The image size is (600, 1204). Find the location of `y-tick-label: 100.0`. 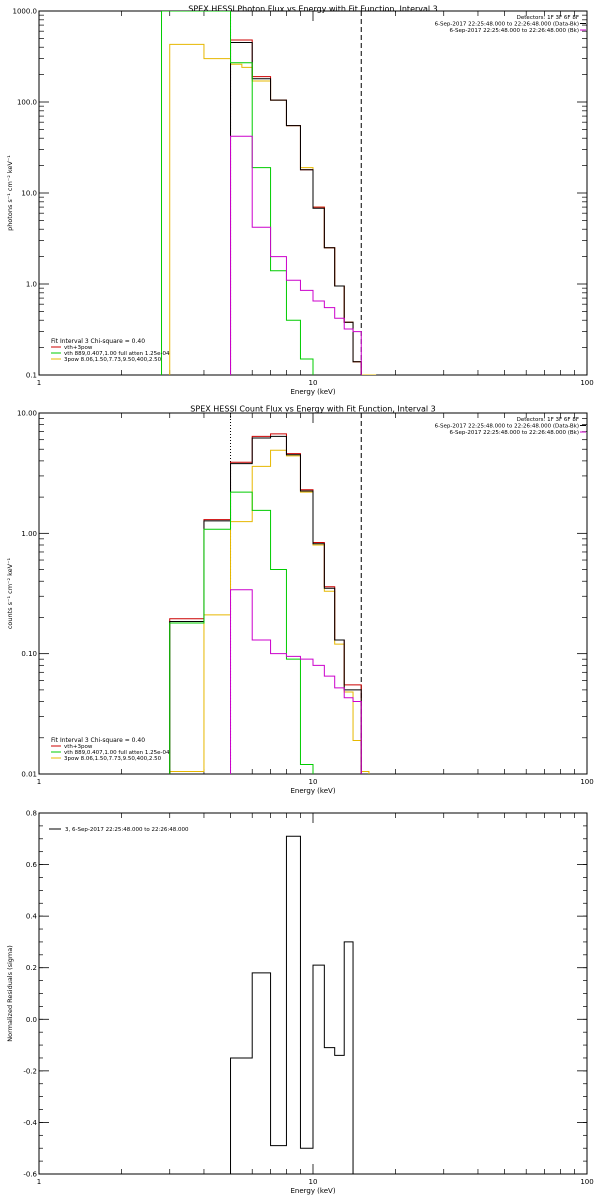

y-tick-label: 100.0 is located at coordinates (27, 103).